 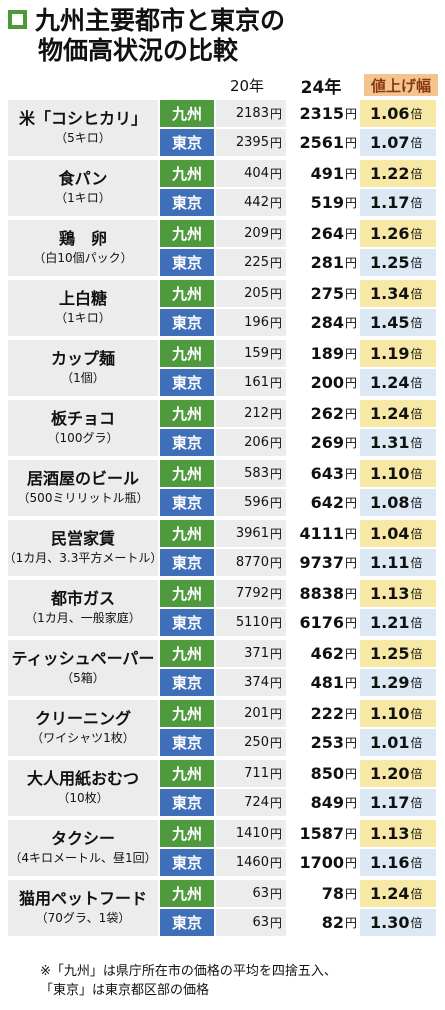 What do you see at coordinates (298, 622) in the screenshot?
I see `region-row-tokyo: 東京 5110 円 6176 円 1.21 倍` at bounding box center [298, 622].